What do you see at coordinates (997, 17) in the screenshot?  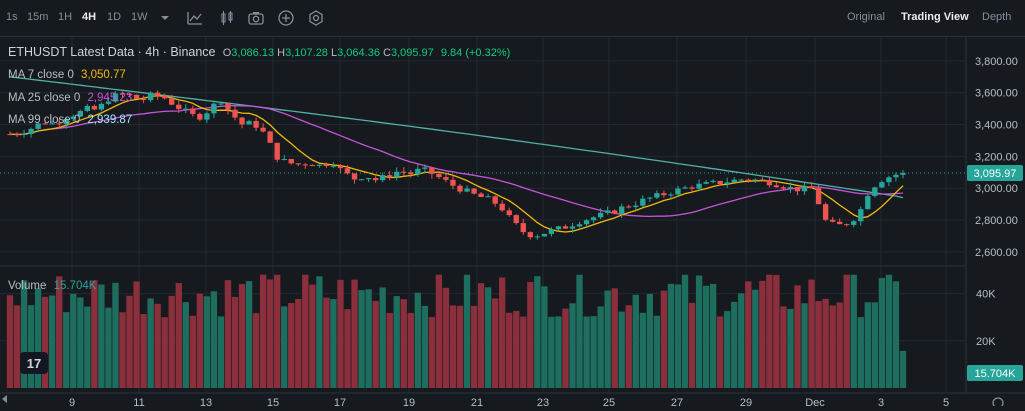 I see `view-depth: Depth` at bounding box center [997, 17].